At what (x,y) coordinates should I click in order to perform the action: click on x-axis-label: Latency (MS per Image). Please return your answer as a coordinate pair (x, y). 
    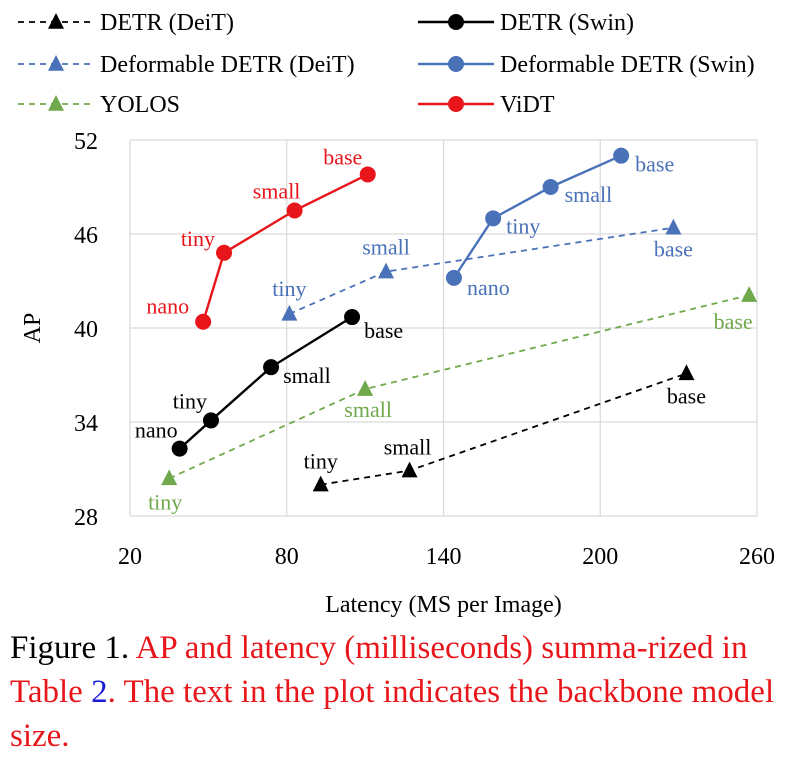
    Looking at the image, I should click on (443, 605).